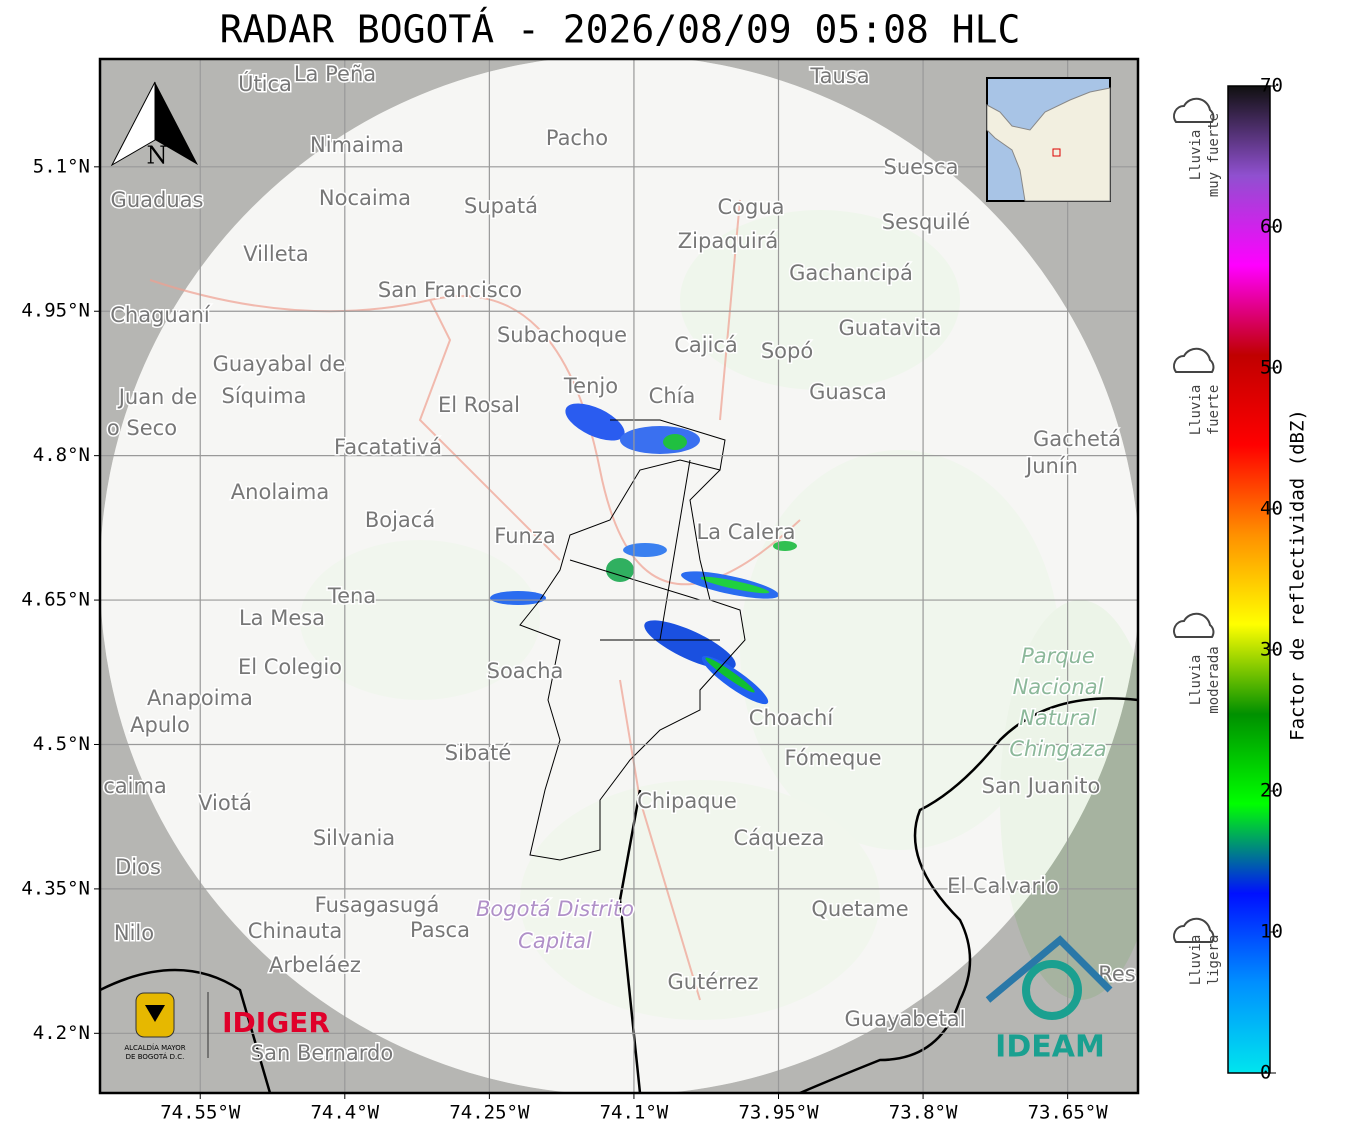 Image resolution: width=1349 pixels, height=1143 pixels. What do you see at coordinates (154, 1047) in the screenshot?
I see `alcaldia-text: ALCALDÍA MAYOR` at bounding box center [154, 1047].